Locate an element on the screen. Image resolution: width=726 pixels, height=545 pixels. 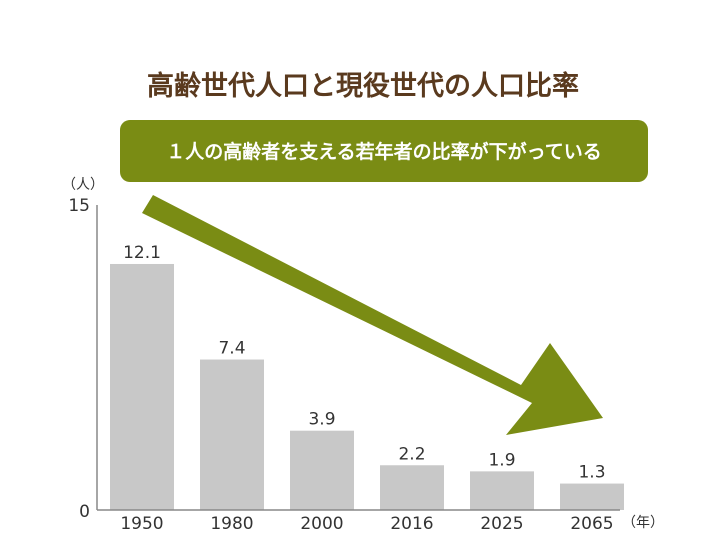
bar-2065 is located at coordinates (592, 496).